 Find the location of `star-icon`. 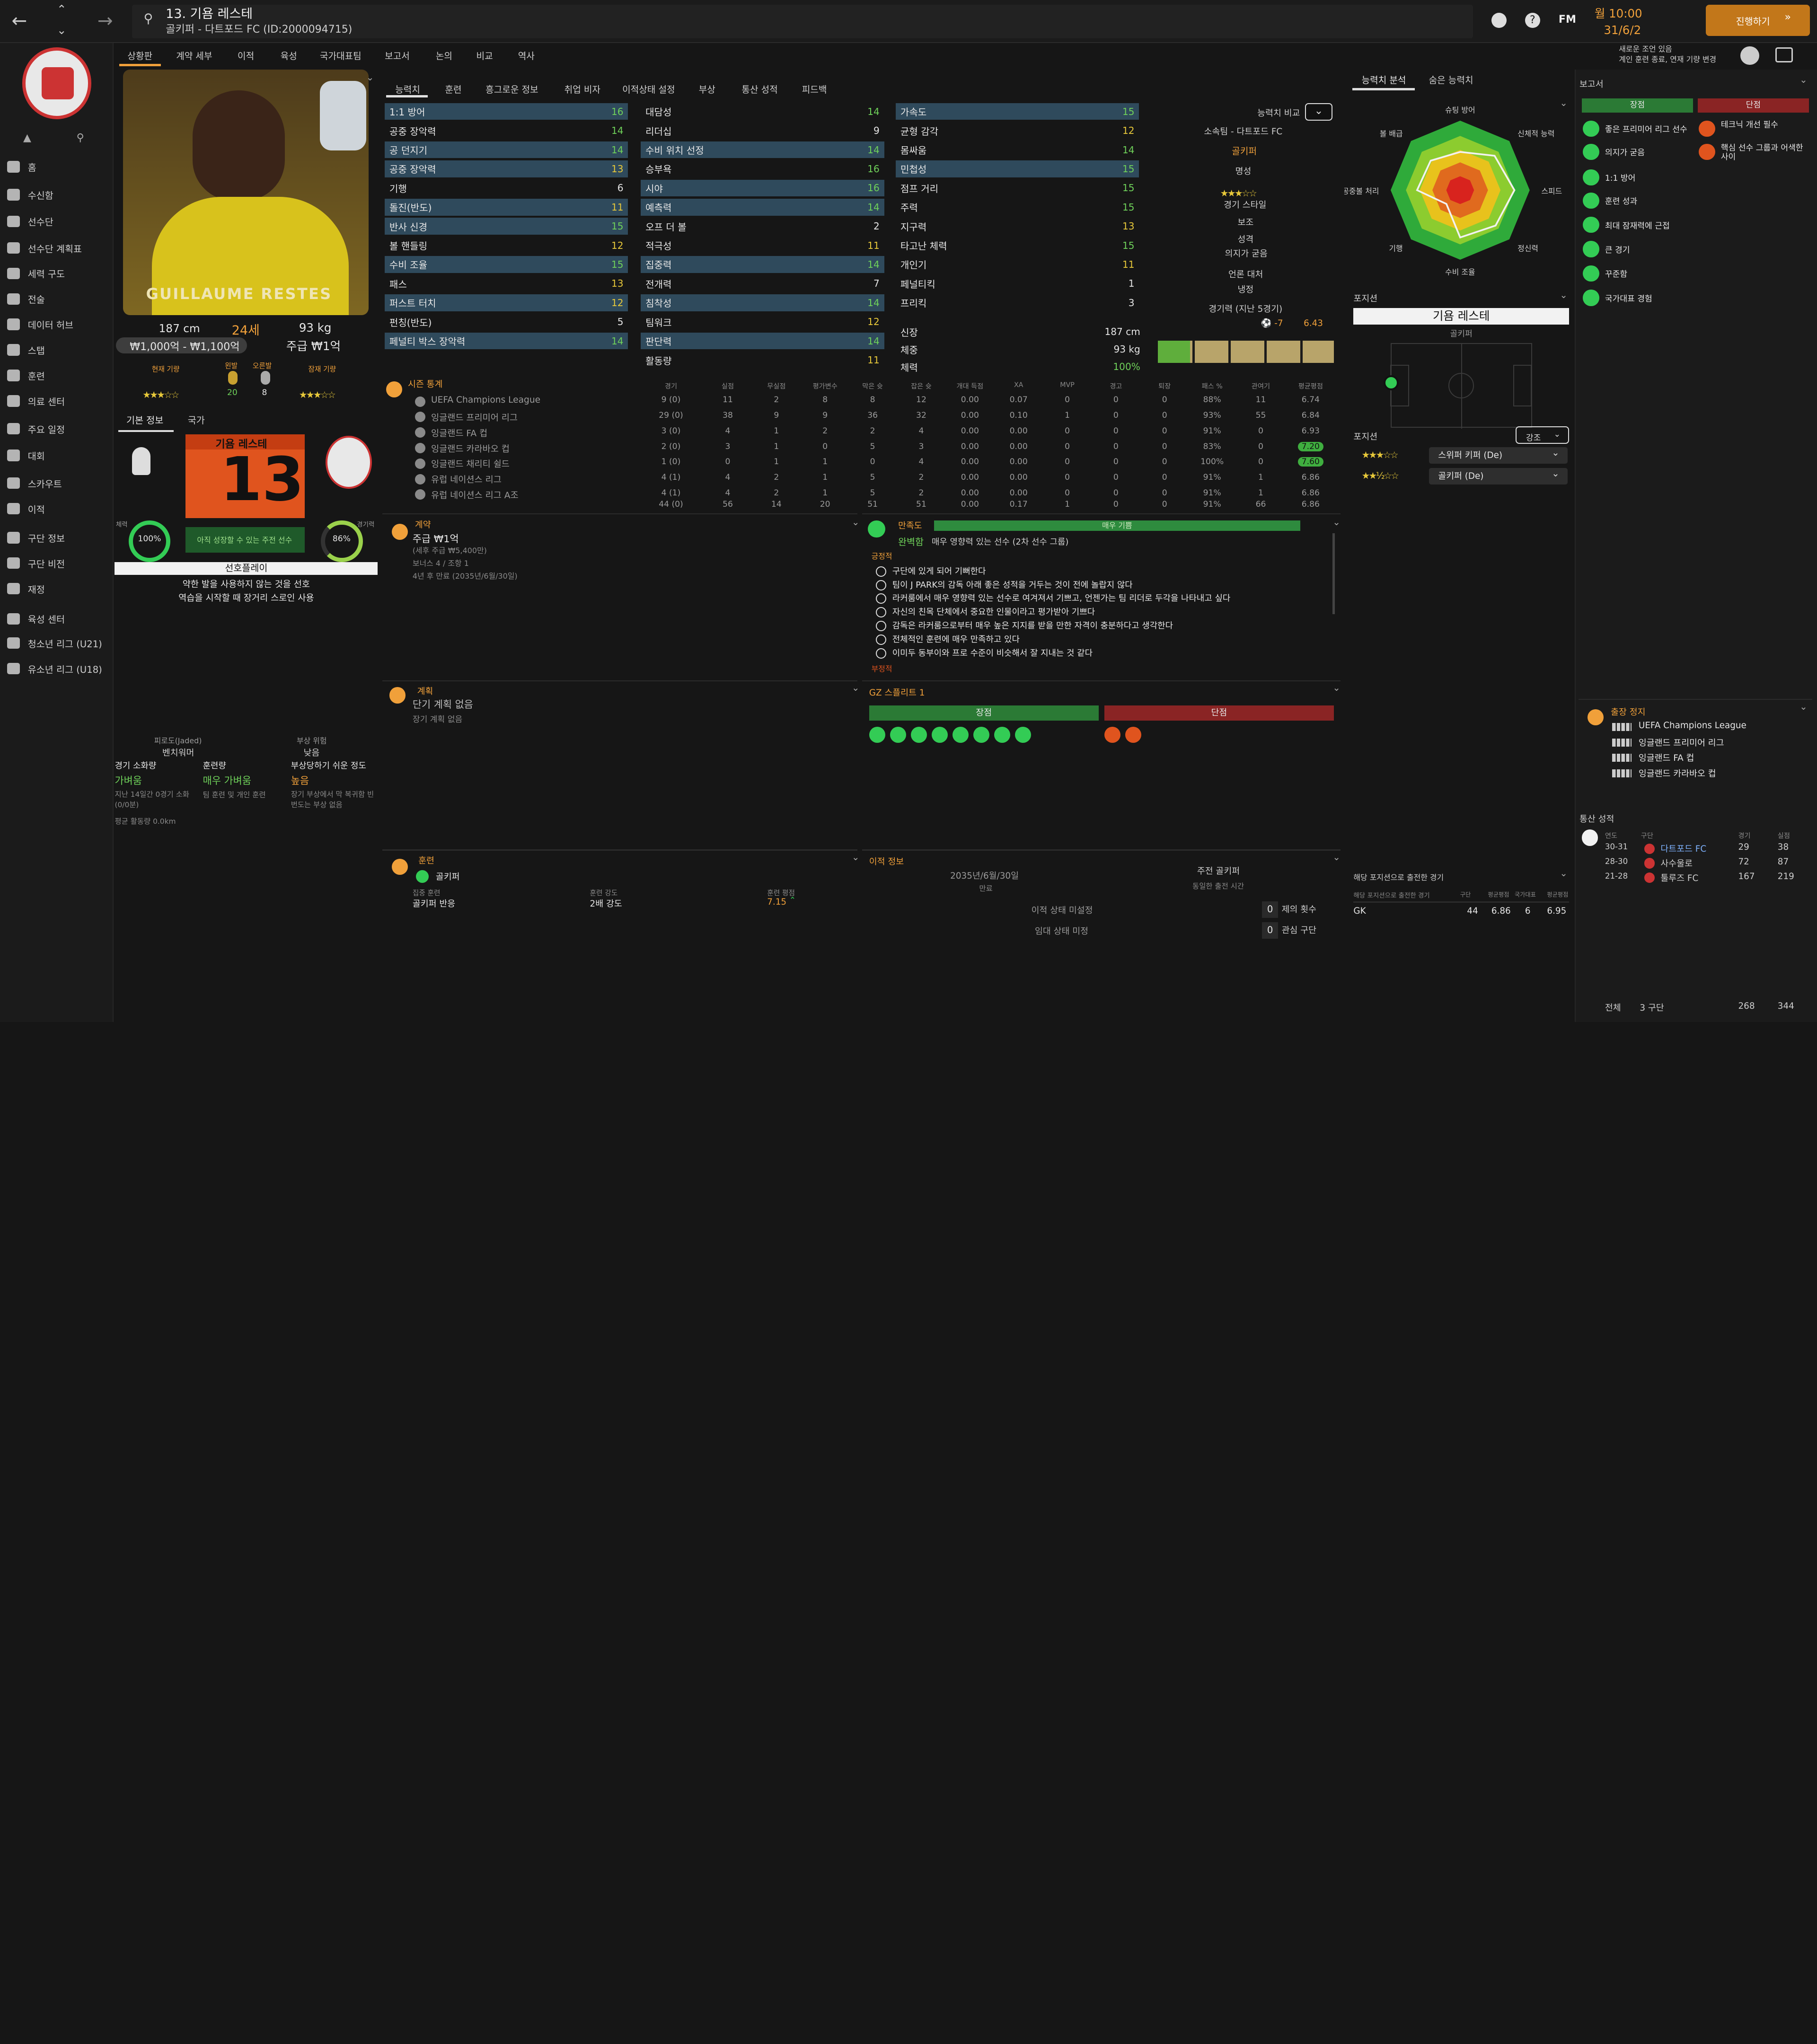

star-icon is located at coordinates (877, 734).